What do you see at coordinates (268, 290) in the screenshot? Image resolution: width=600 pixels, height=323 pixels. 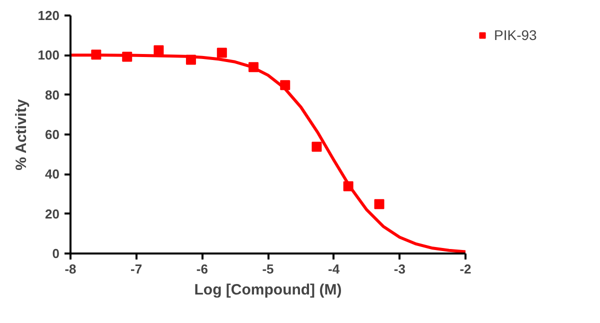 I see `x-axis-title: Log [Compound] (M)` at bounding box center [268, 290].